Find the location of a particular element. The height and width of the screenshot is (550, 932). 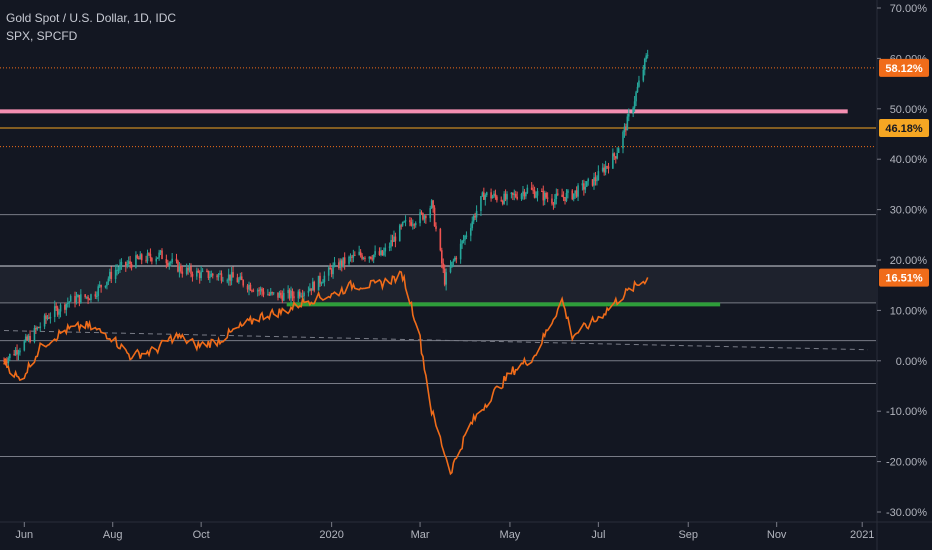

x-tick-label-7: Sep is located at coordinates (688, 535).